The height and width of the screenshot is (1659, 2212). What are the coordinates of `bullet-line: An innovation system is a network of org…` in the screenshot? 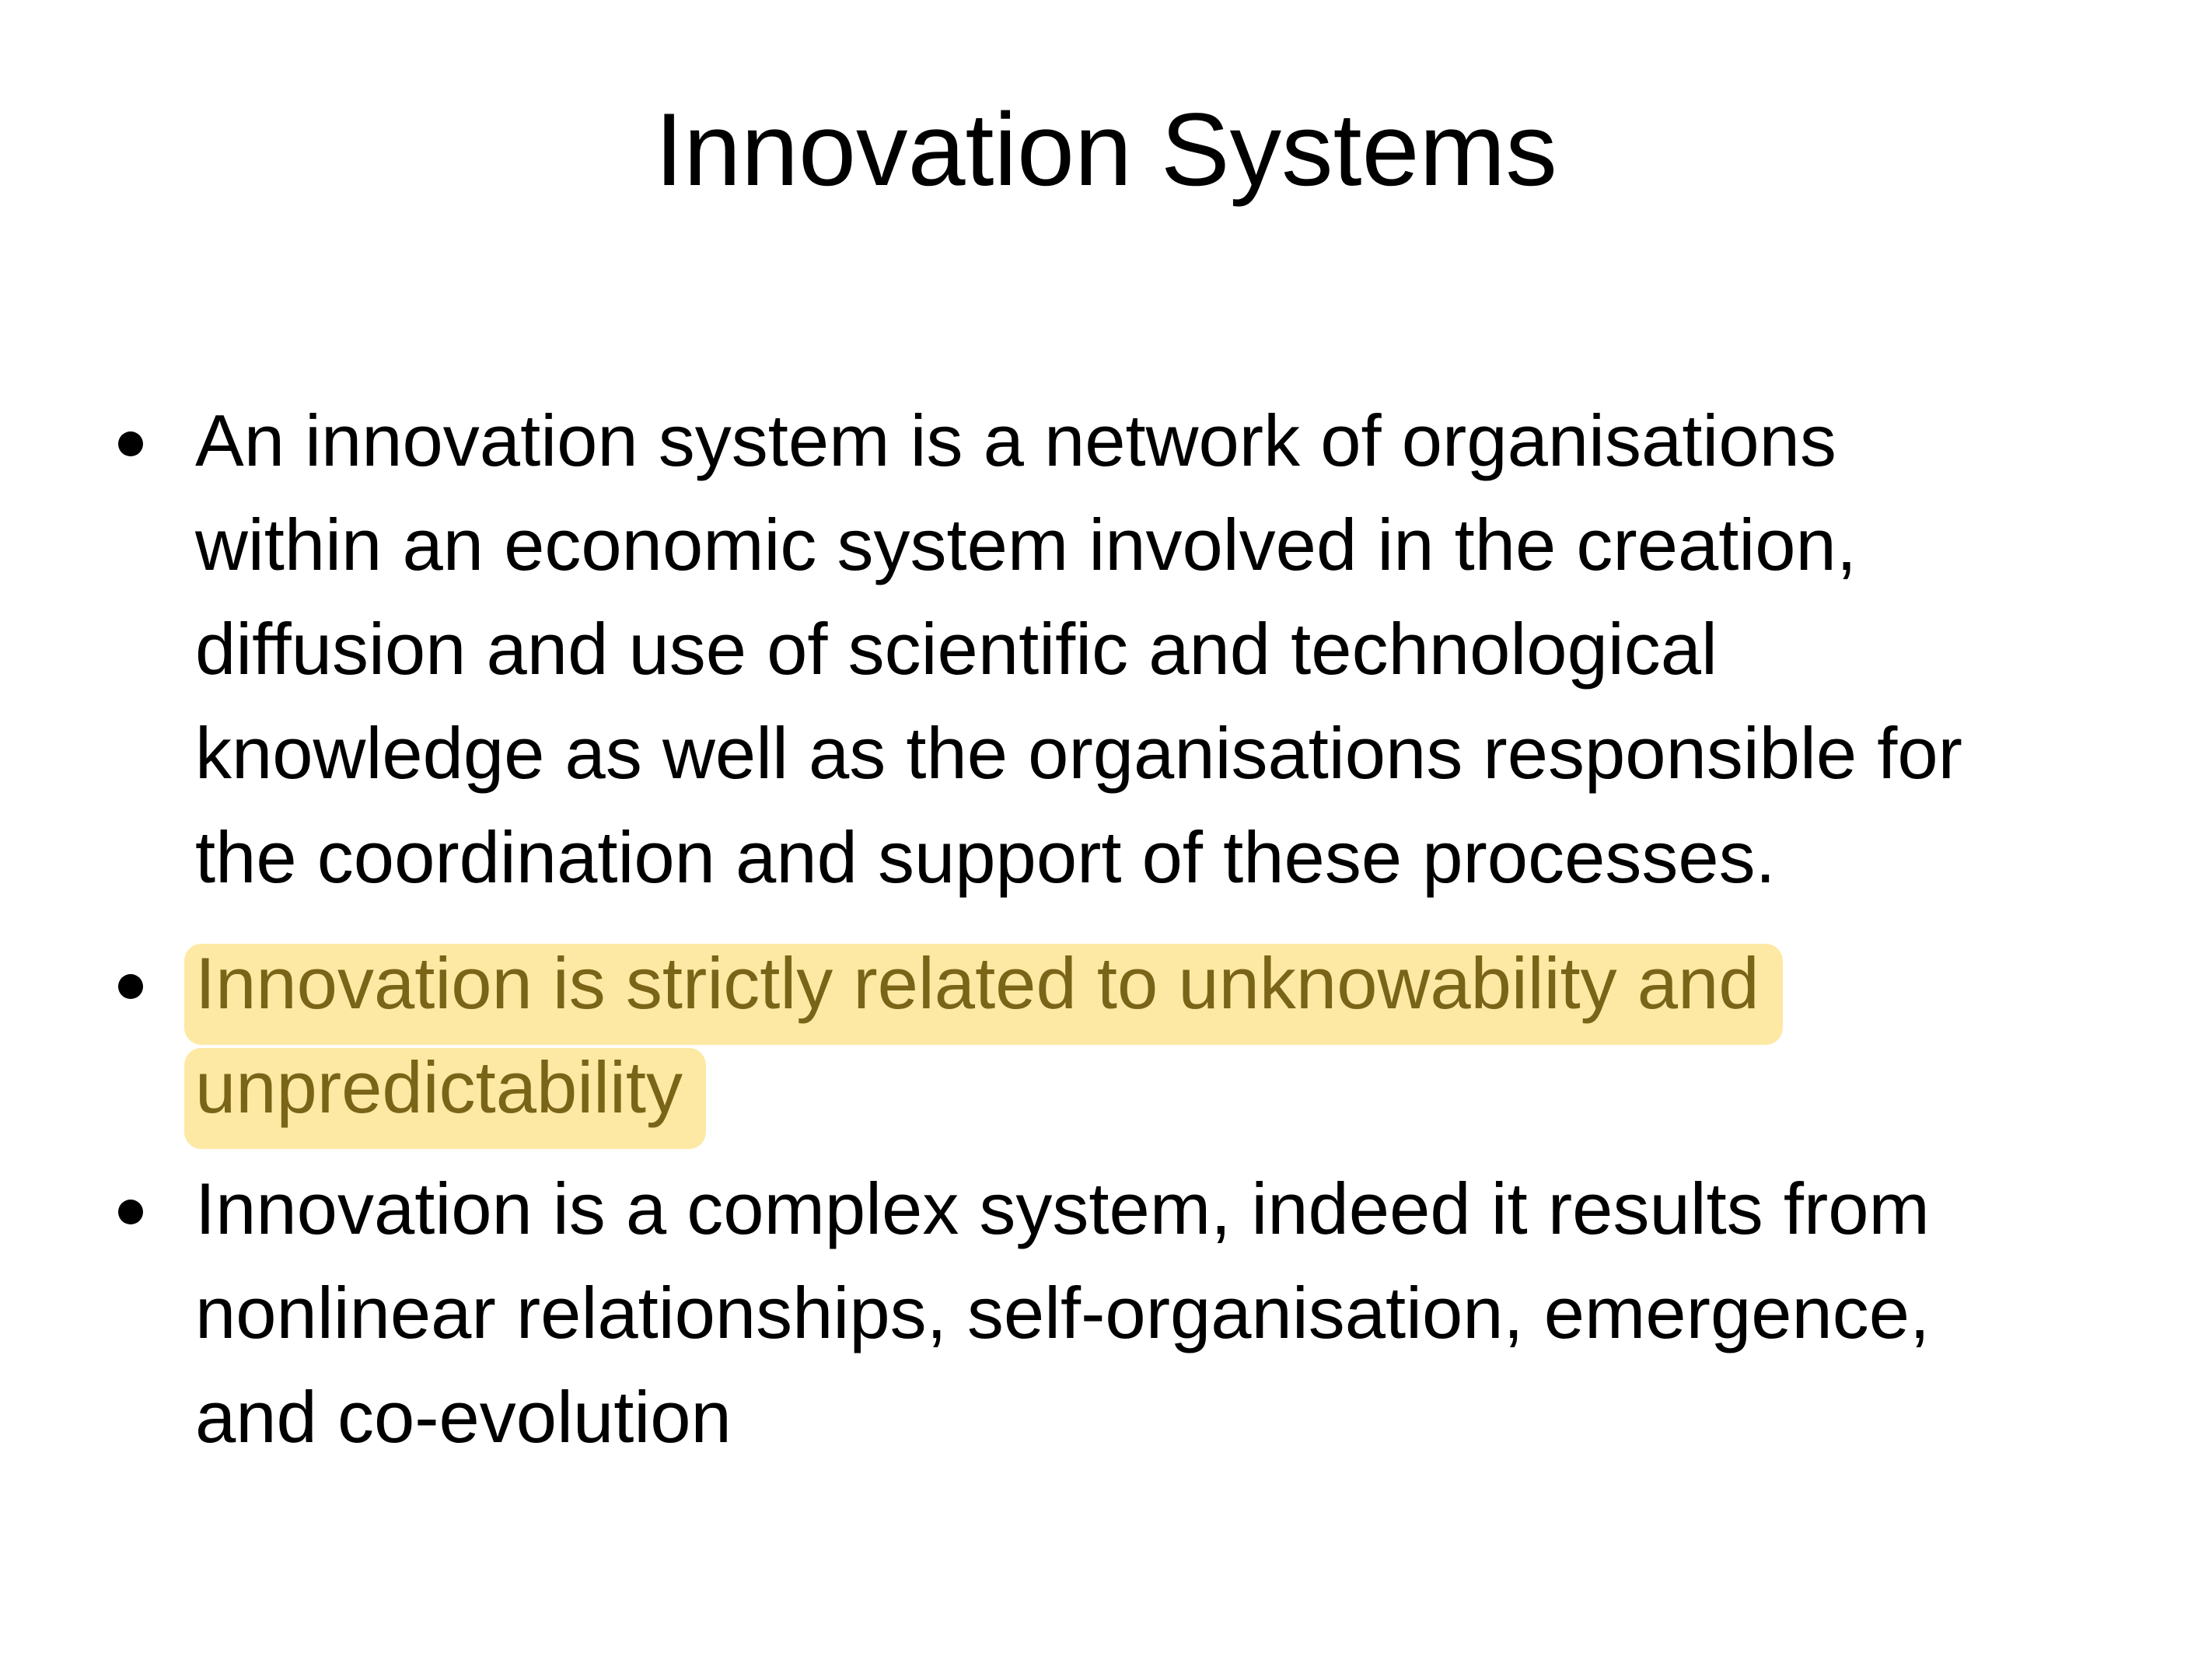 It's located at (1151, 441).